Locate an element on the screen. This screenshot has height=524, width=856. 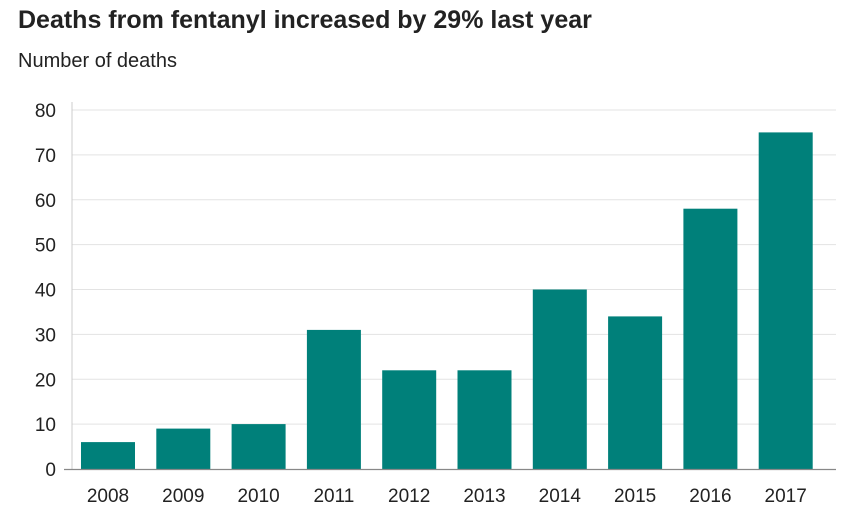
x-tick-label: 2008 is located at coordinates (108, 496).